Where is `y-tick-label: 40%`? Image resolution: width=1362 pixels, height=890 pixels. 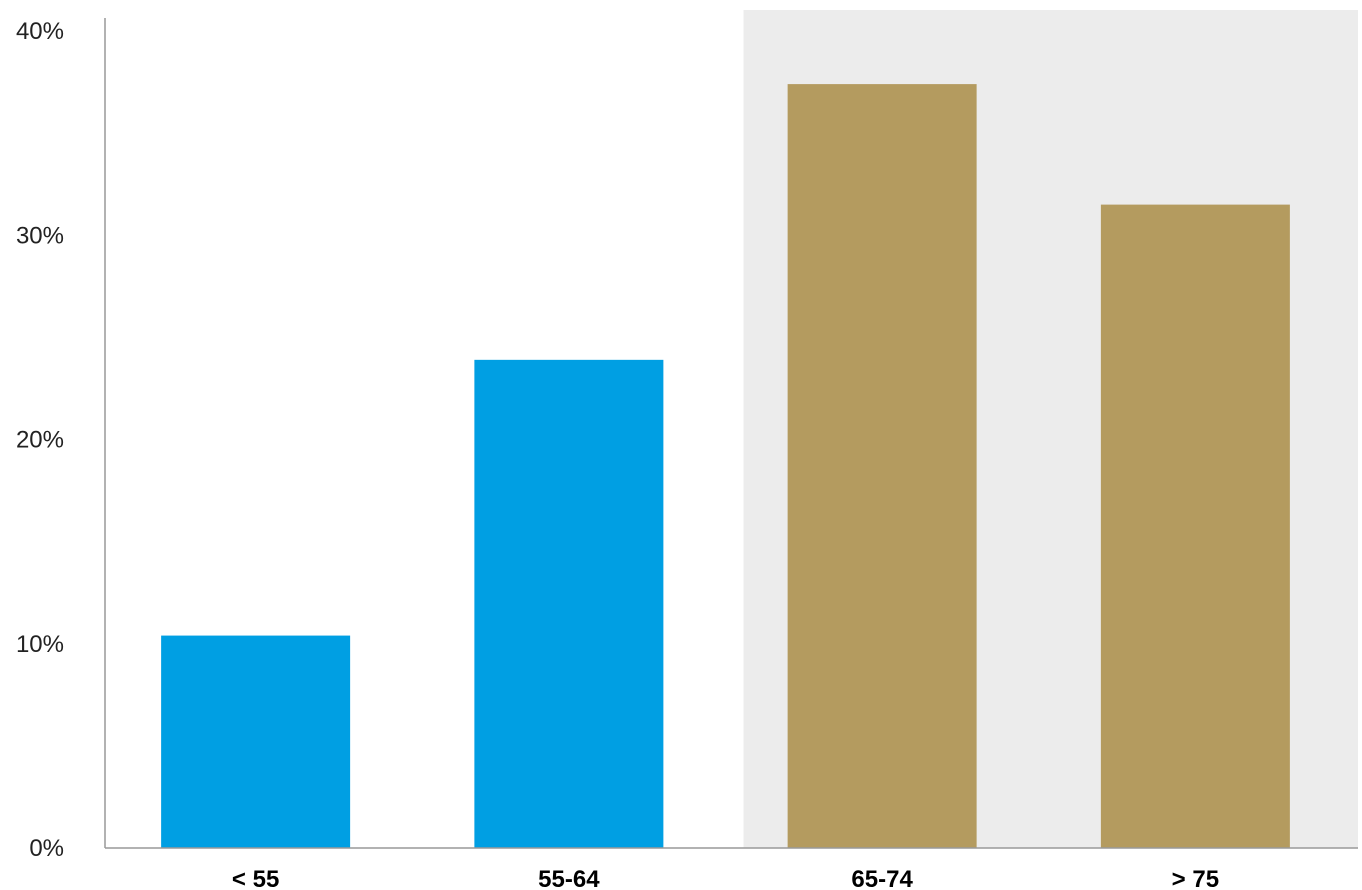 y-tick-label: 40% is located at coordinates (40, 31).